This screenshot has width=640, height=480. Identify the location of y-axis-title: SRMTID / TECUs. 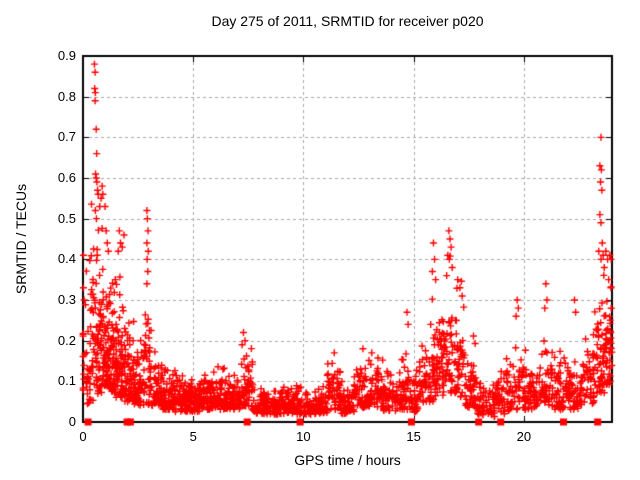
(21, 239).